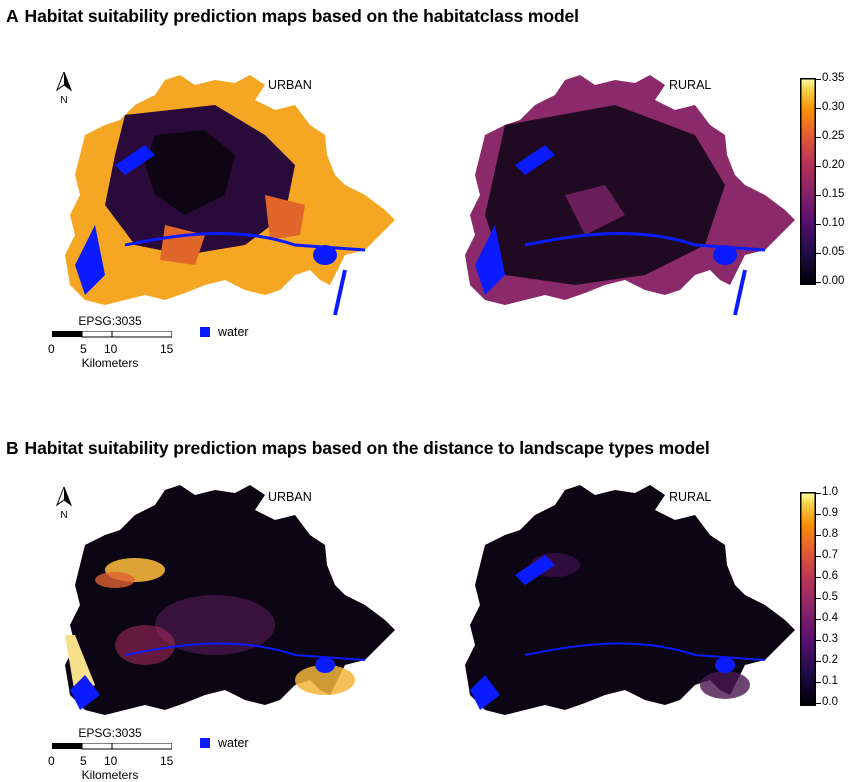  What do you see at coordinates (830, 107) in the screenshot?
I see `cbar-tick: 0.30` at bounding box center [830, 107].